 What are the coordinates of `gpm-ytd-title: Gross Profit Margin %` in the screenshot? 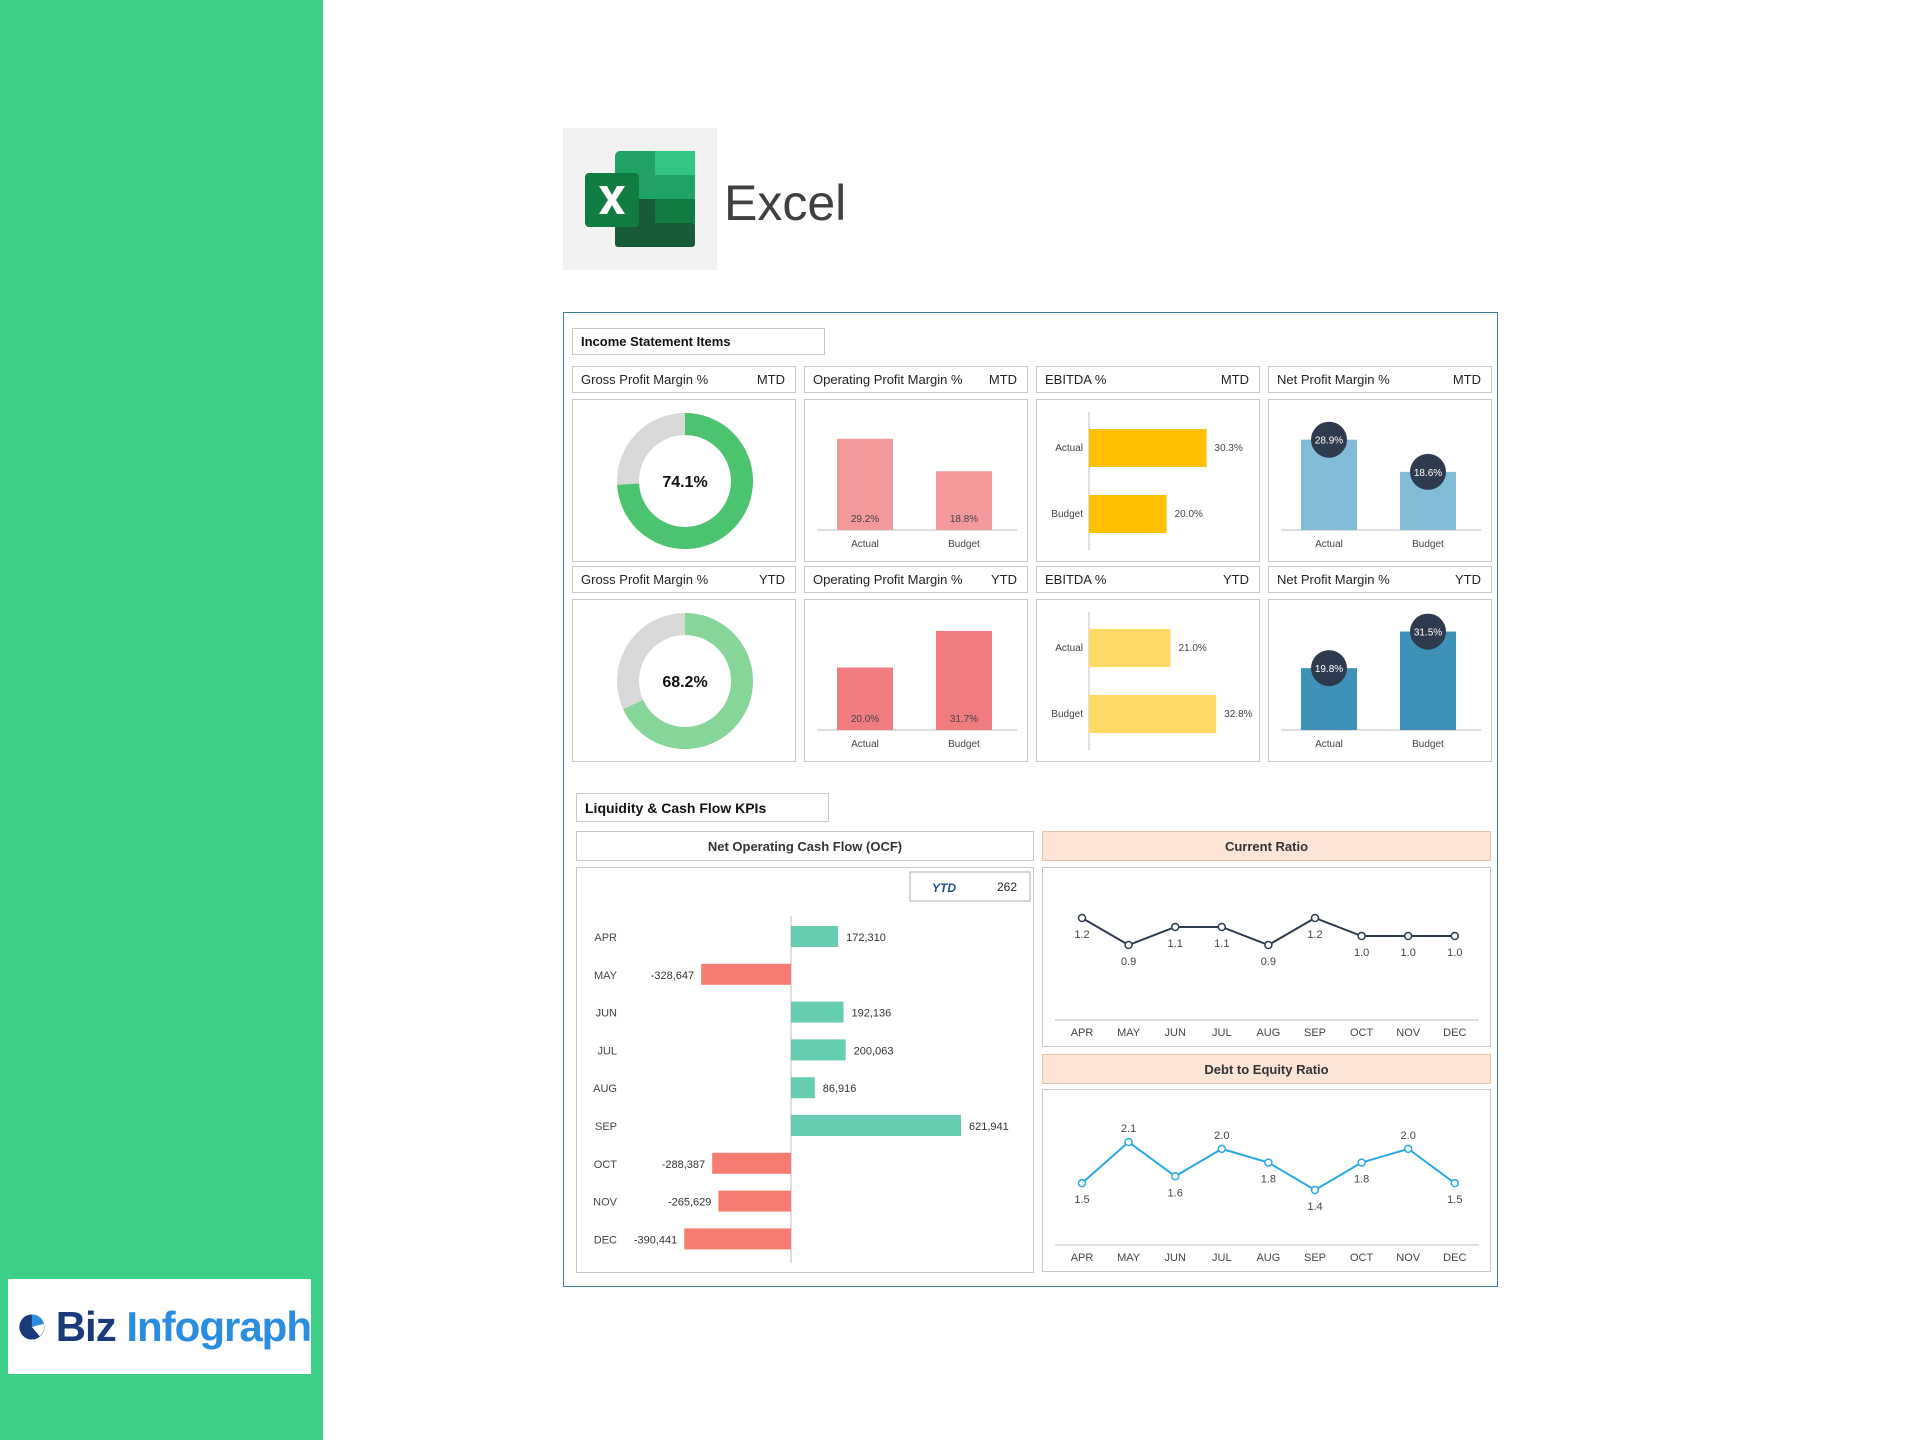 It's located at (645, 579).